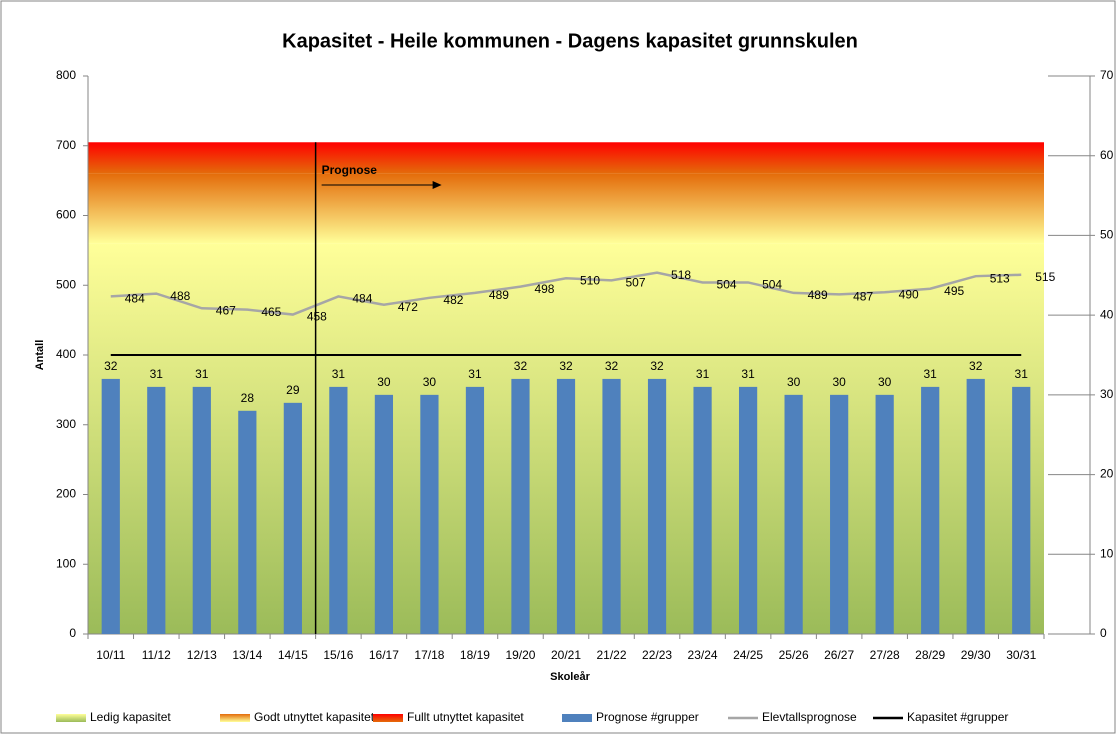 This screenshot has height=735, width=1117. Describe the element at coordinates (202, 655) in the screenshot. I see `x-tick-label: 12/13` at that location.